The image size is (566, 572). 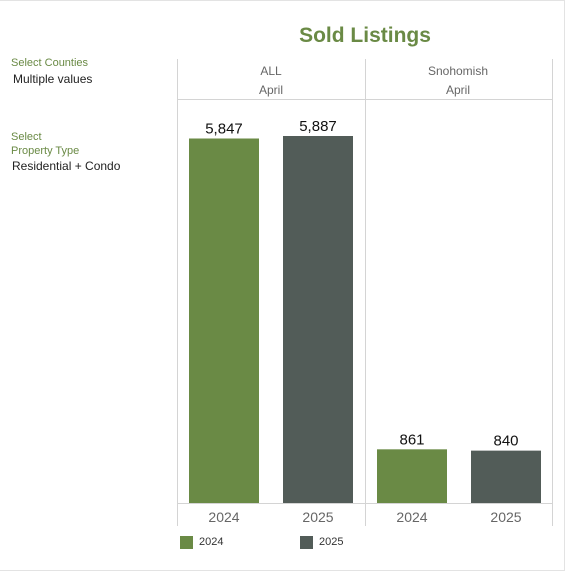 What do you see at coordinates (224, 320) in the screenshot?
I see `bar-all-2024` at bounding box center [224, 320].